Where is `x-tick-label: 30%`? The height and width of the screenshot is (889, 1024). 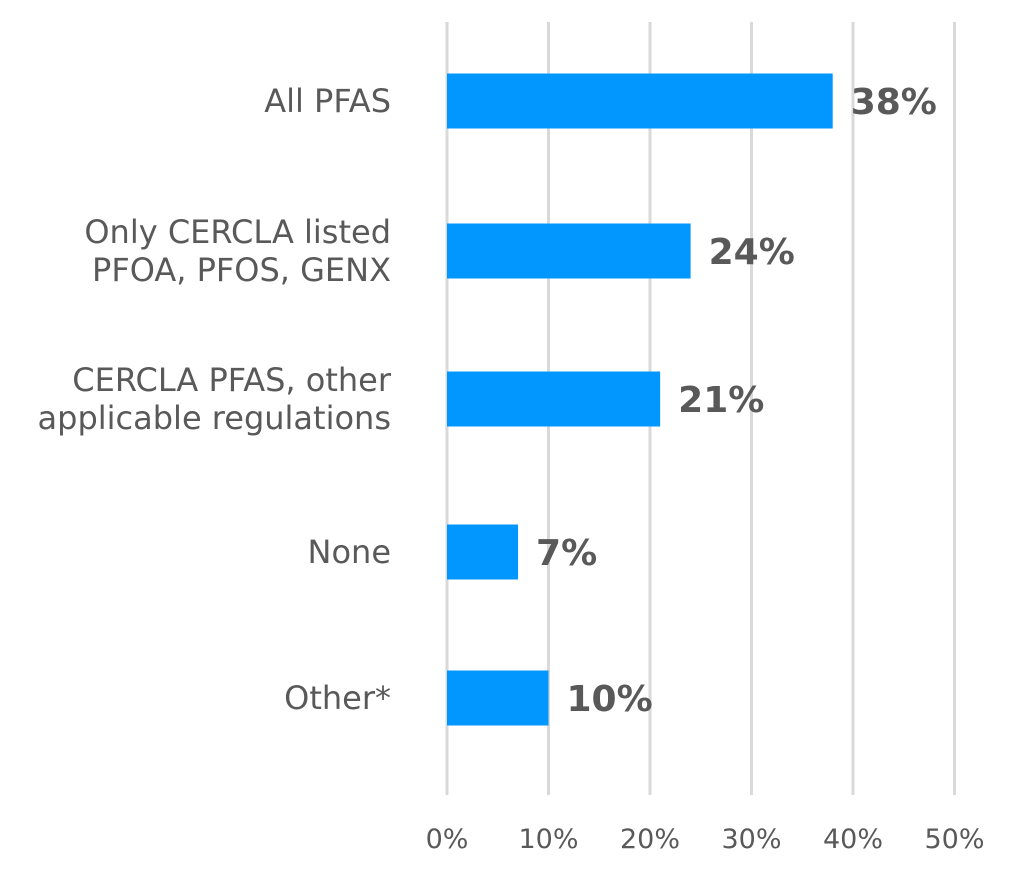 x-tick-label: 30% is located at coordinates (751, 839).